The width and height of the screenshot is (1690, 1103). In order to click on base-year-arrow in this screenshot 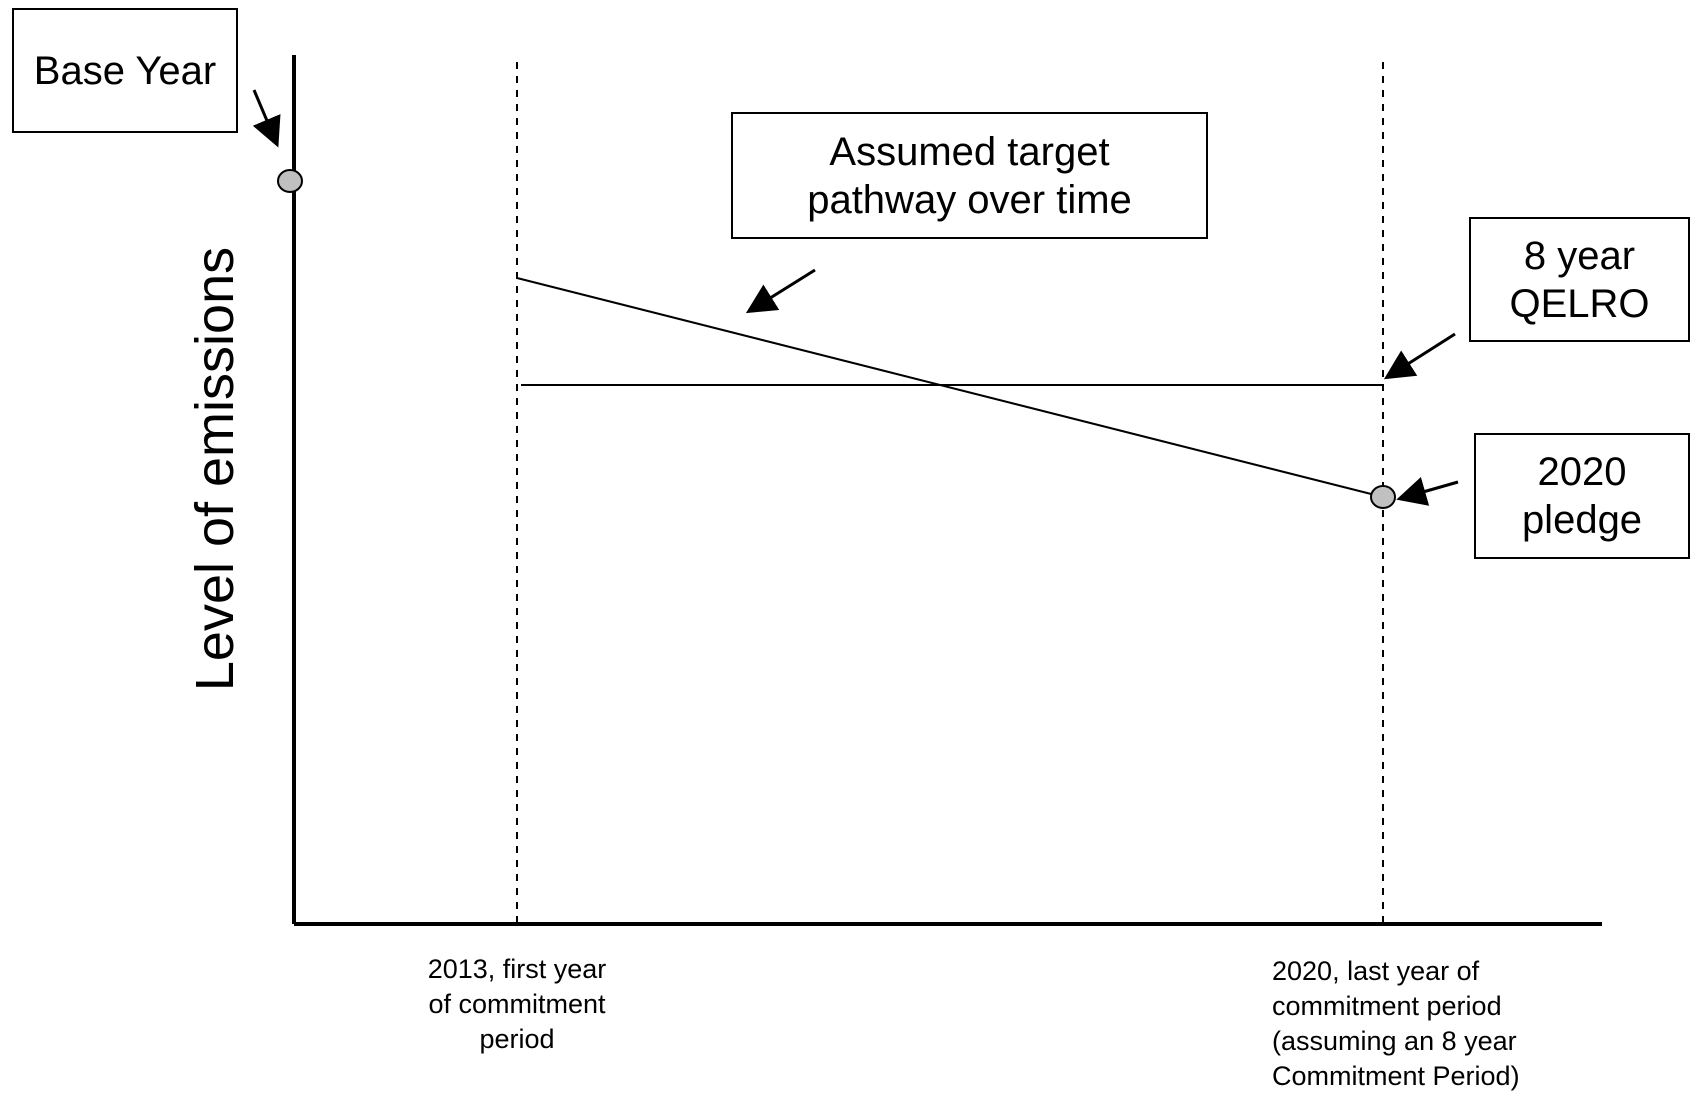, I will do `click(265, 116)`.